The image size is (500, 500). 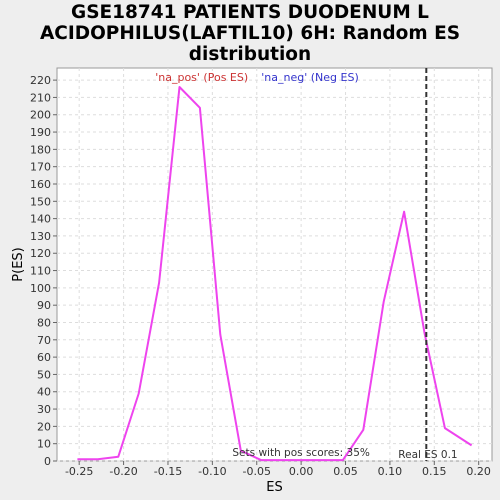 What do you see at coordinates (40, 253) in the screenshot?
I see `y-tick-label: 120` at bounding box center [40, 253].